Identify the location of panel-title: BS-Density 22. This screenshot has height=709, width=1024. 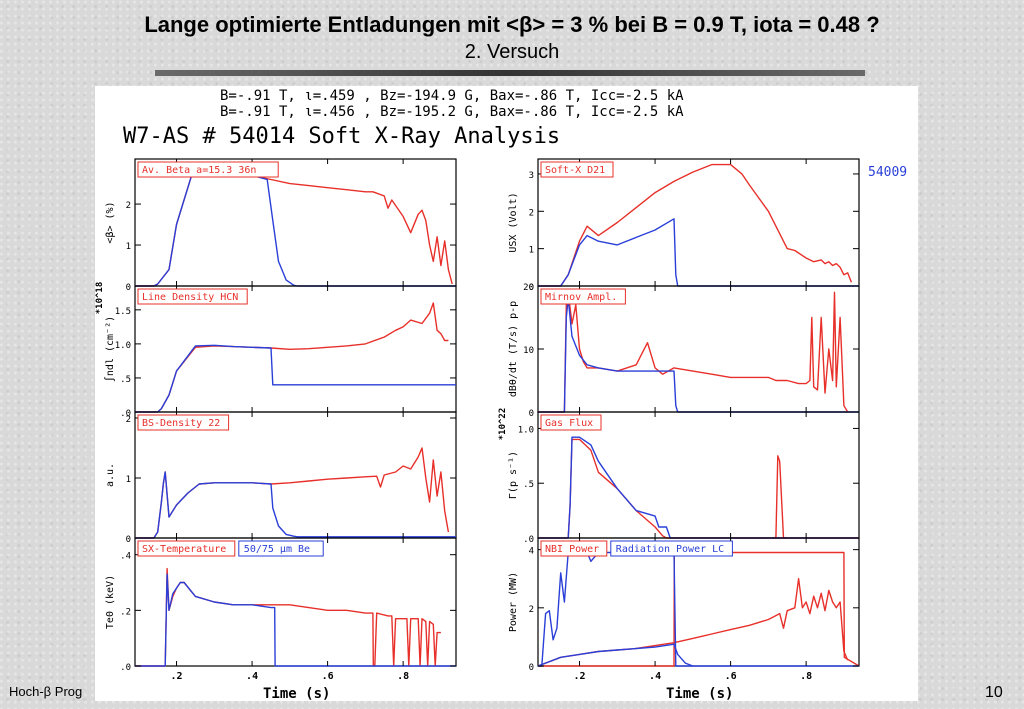
(181, 423).